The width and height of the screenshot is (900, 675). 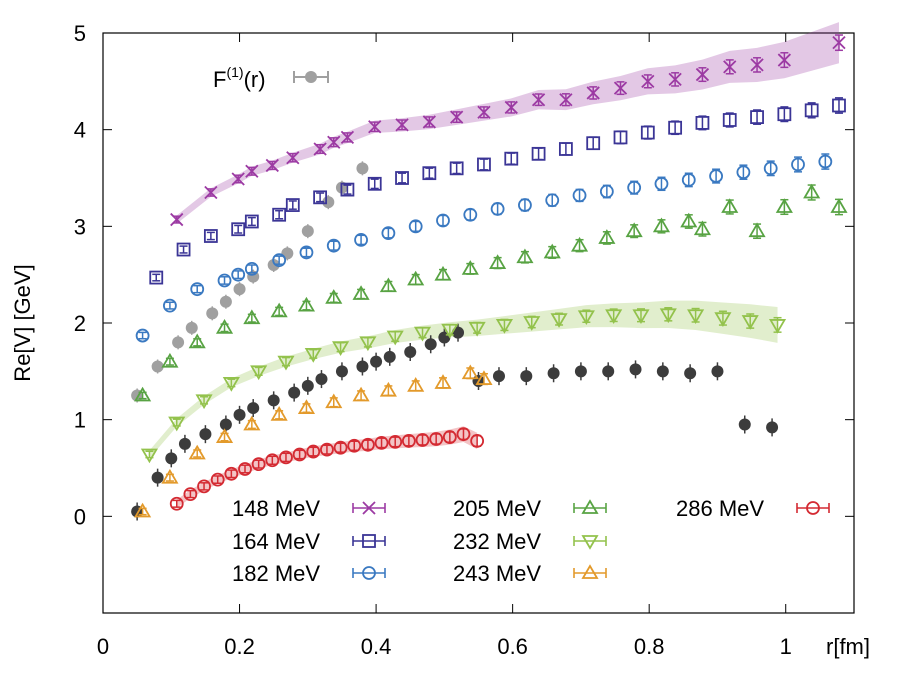 What do you see at coordinates (239, 78) in the screenshot?
I see `f1-label: F(1)(r)` at bounding box center [239, 78].